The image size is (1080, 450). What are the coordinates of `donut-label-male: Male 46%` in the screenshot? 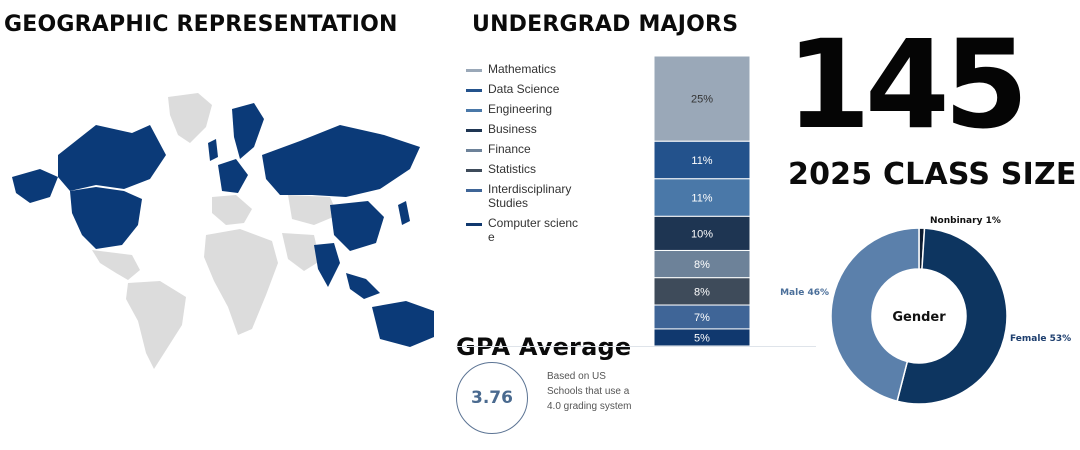 It's located at (804, 293).